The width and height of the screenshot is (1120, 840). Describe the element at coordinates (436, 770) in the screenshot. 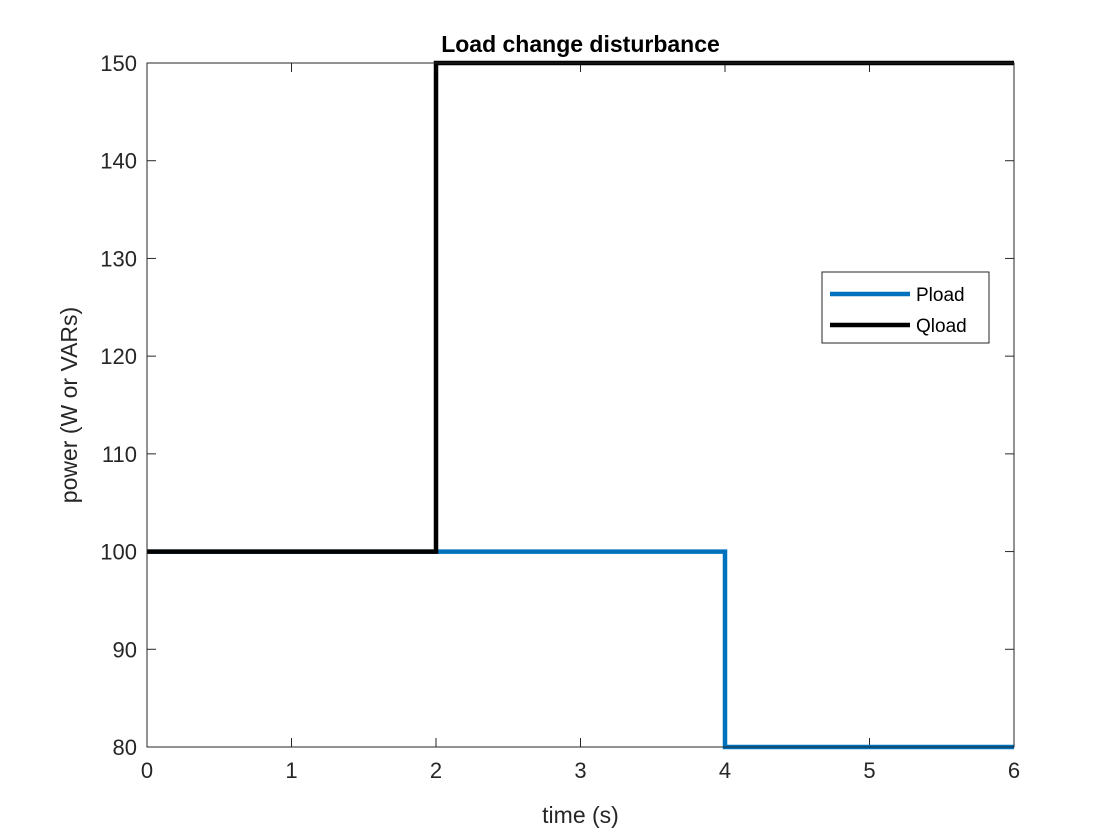

I see `x-tick-label: 2` at that location.